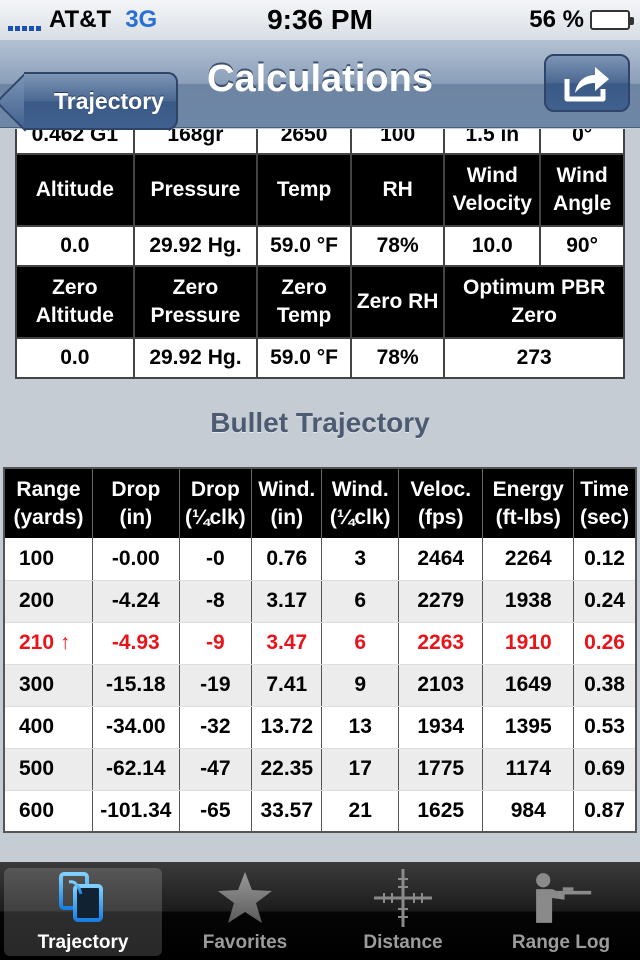 This screenshot has width=640, height=960. I want to click on cell-wind-in: 33.57, so click(287, 811).